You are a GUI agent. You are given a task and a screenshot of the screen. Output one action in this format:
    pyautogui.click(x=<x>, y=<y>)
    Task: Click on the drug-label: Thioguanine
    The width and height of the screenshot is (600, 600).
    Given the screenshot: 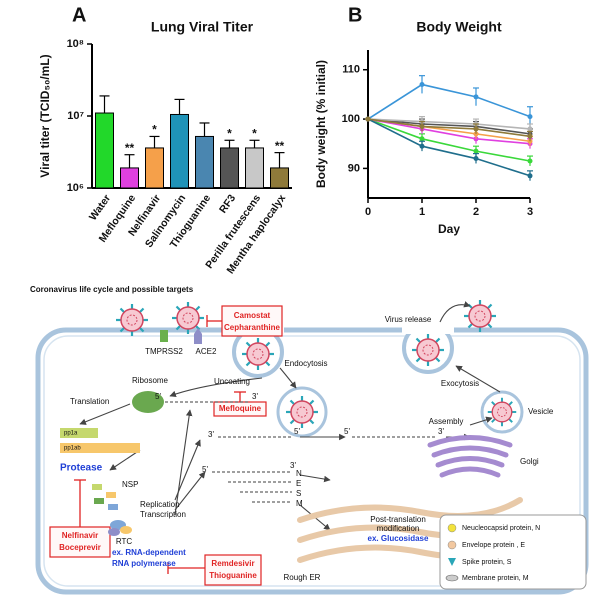 What is the action you would take?
    pyautogui.click(x=233, y=575)
    